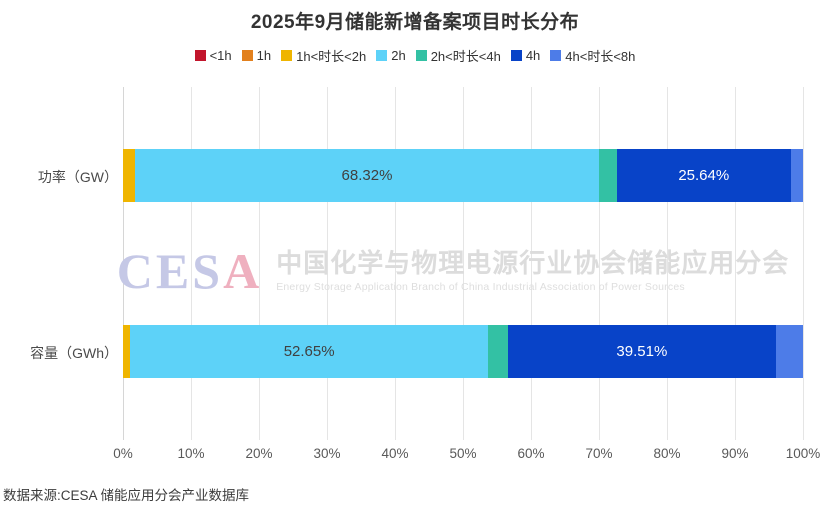  Describe the element at coordinates (600, 56) in the screenshot. I see `legend-label: 4h<时长<8h` at that location.